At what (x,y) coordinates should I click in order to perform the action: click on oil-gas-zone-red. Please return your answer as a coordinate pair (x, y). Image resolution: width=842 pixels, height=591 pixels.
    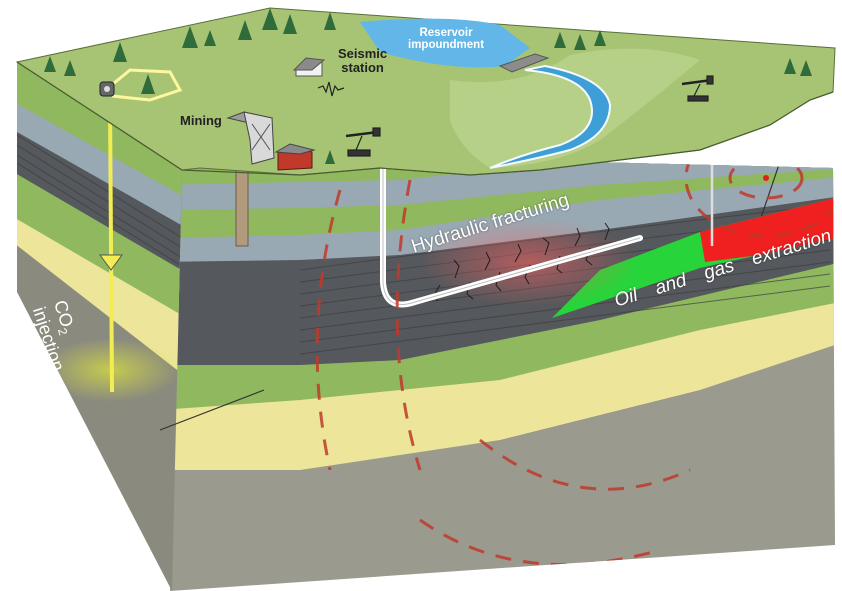
    Looking at the image, I should click on (767, 230).